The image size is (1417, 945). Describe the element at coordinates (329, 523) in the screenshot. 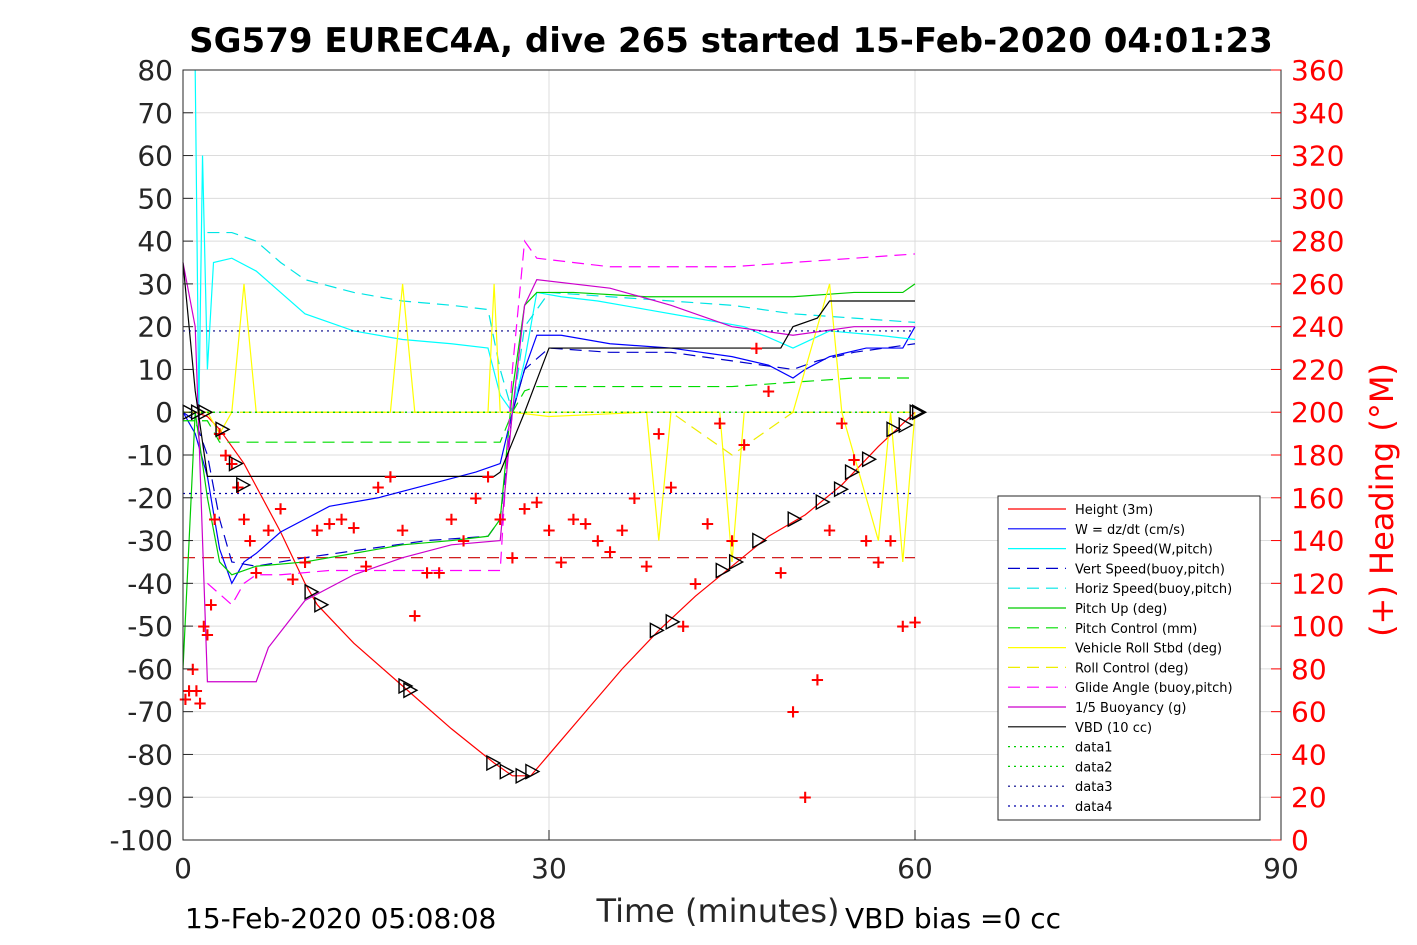

I see `heading-point-21: +` at that location.